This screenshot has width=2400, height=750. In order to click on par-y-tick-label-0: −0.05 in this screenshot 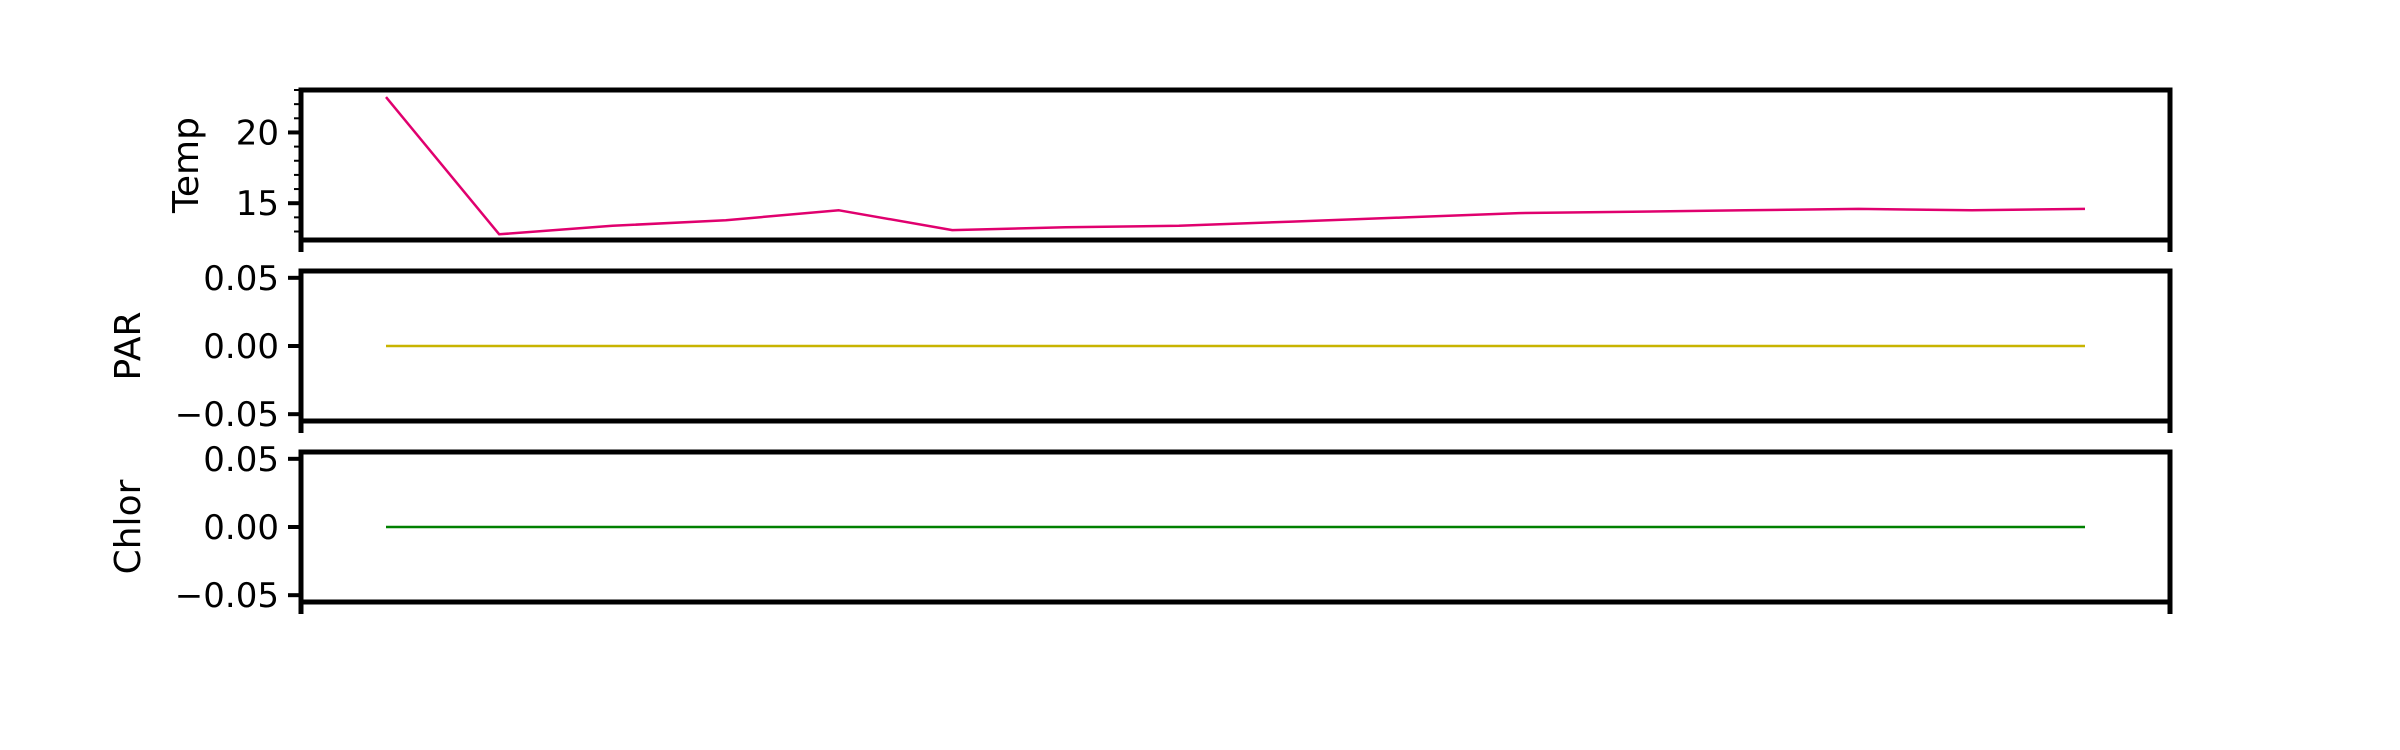, I will do `click(227, 415)`.